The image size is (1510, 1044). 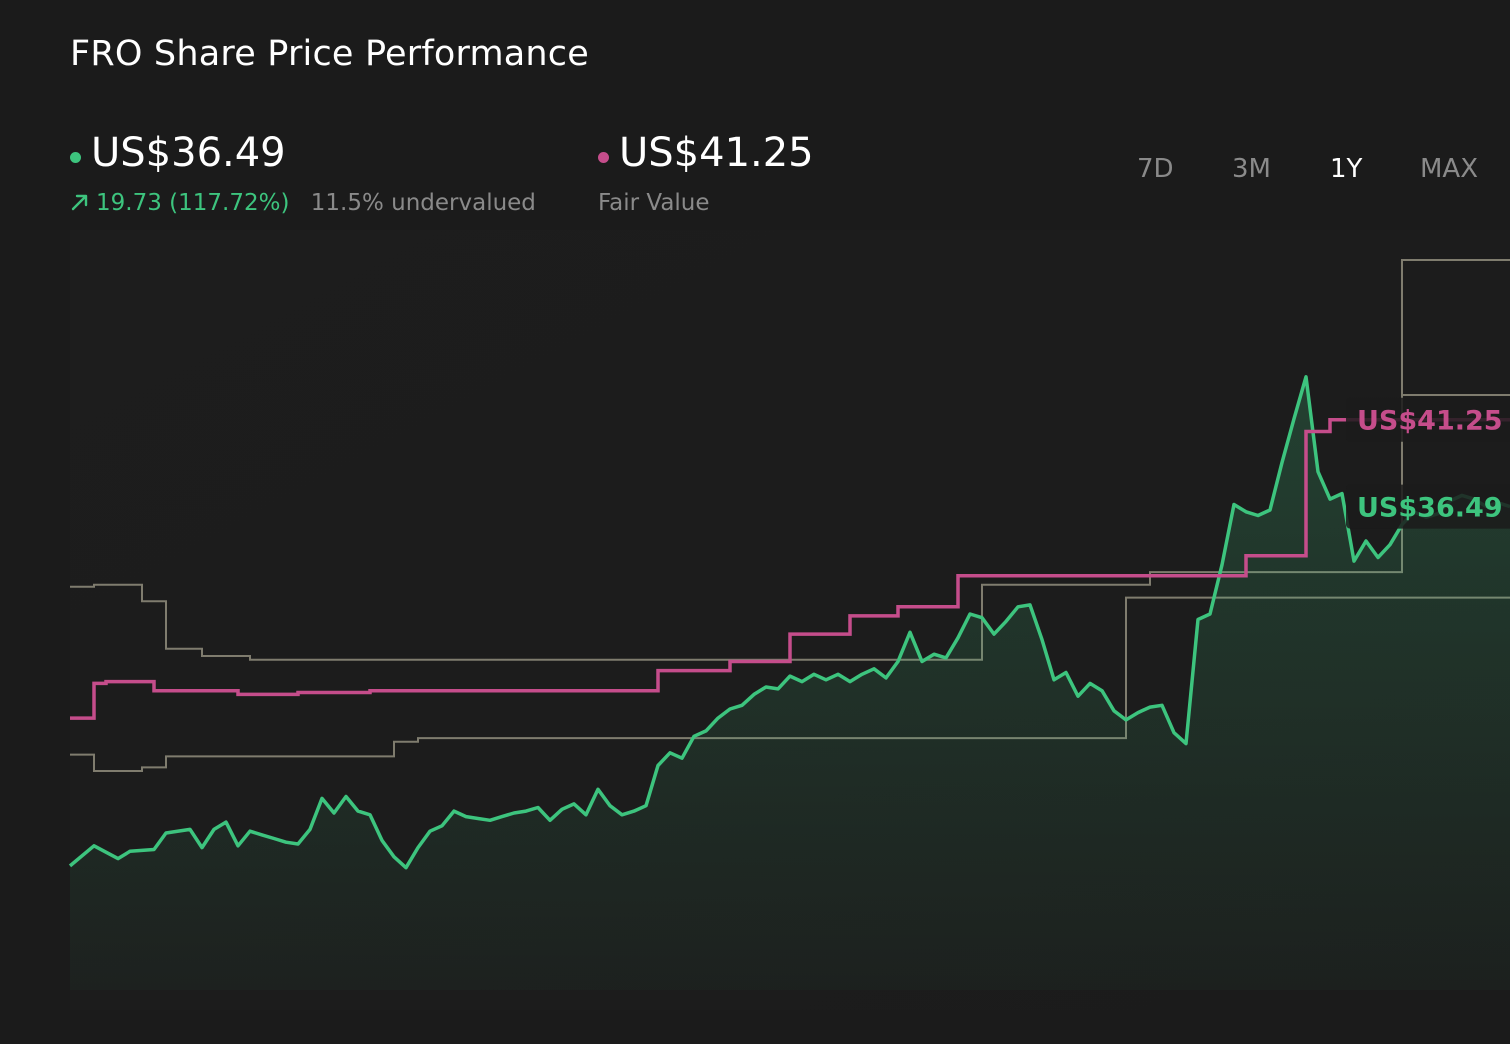 What do you see at coordinates (1449, 169) in the screenshot?
I see `period-max: MAX` at bounding box center [1449, 169].